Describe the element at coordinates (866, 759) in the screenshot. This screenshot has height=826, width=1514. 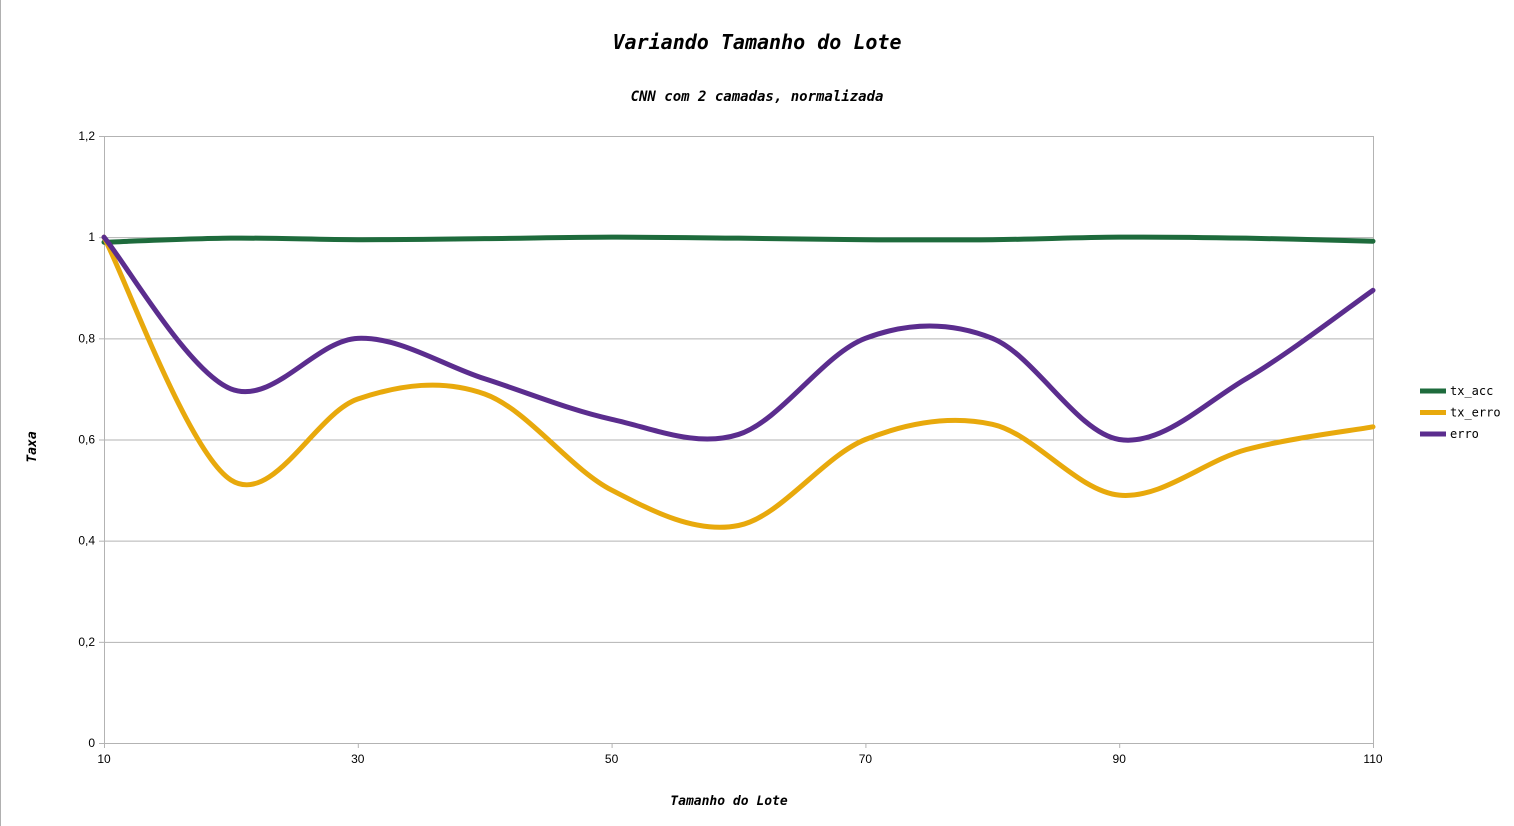
I see `x-tick-label-3: 70` at that location.